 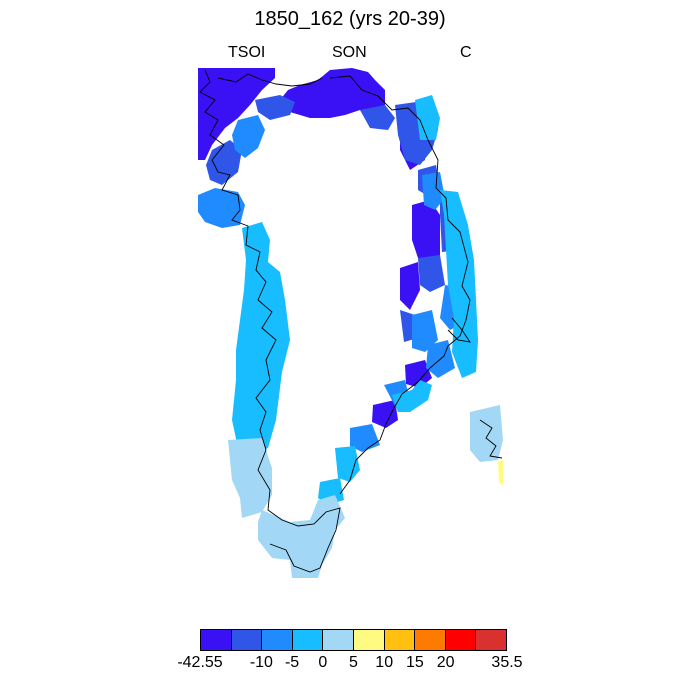 I want to click on colorbar-tick-label: 5, so click(x=353, y=662).